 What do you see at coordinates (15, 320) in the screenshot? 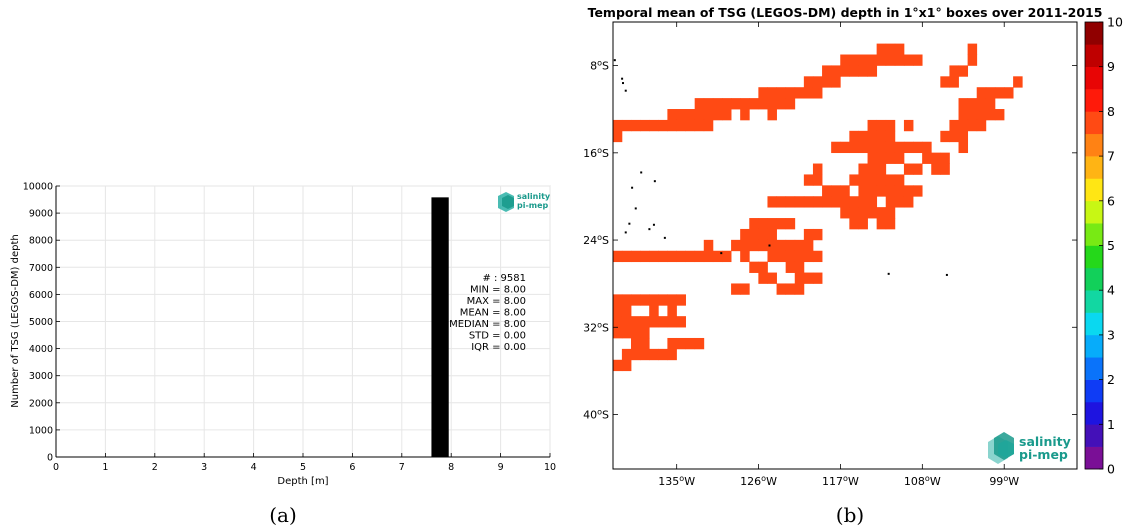
I see `histogram-y-axis-label: Number of TSG (LEGOS-DM) depth` at bounding box center [15, 320].